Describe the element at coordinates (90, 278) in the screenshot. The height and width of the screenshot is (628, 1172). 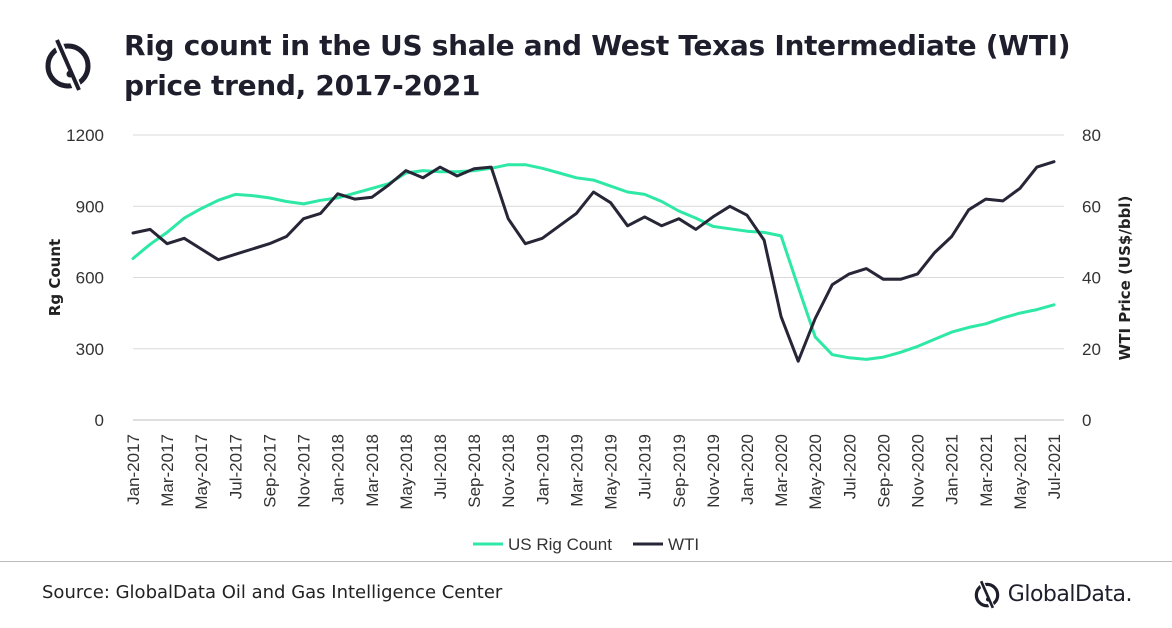
I see `y-tick-label: 600` at that location.